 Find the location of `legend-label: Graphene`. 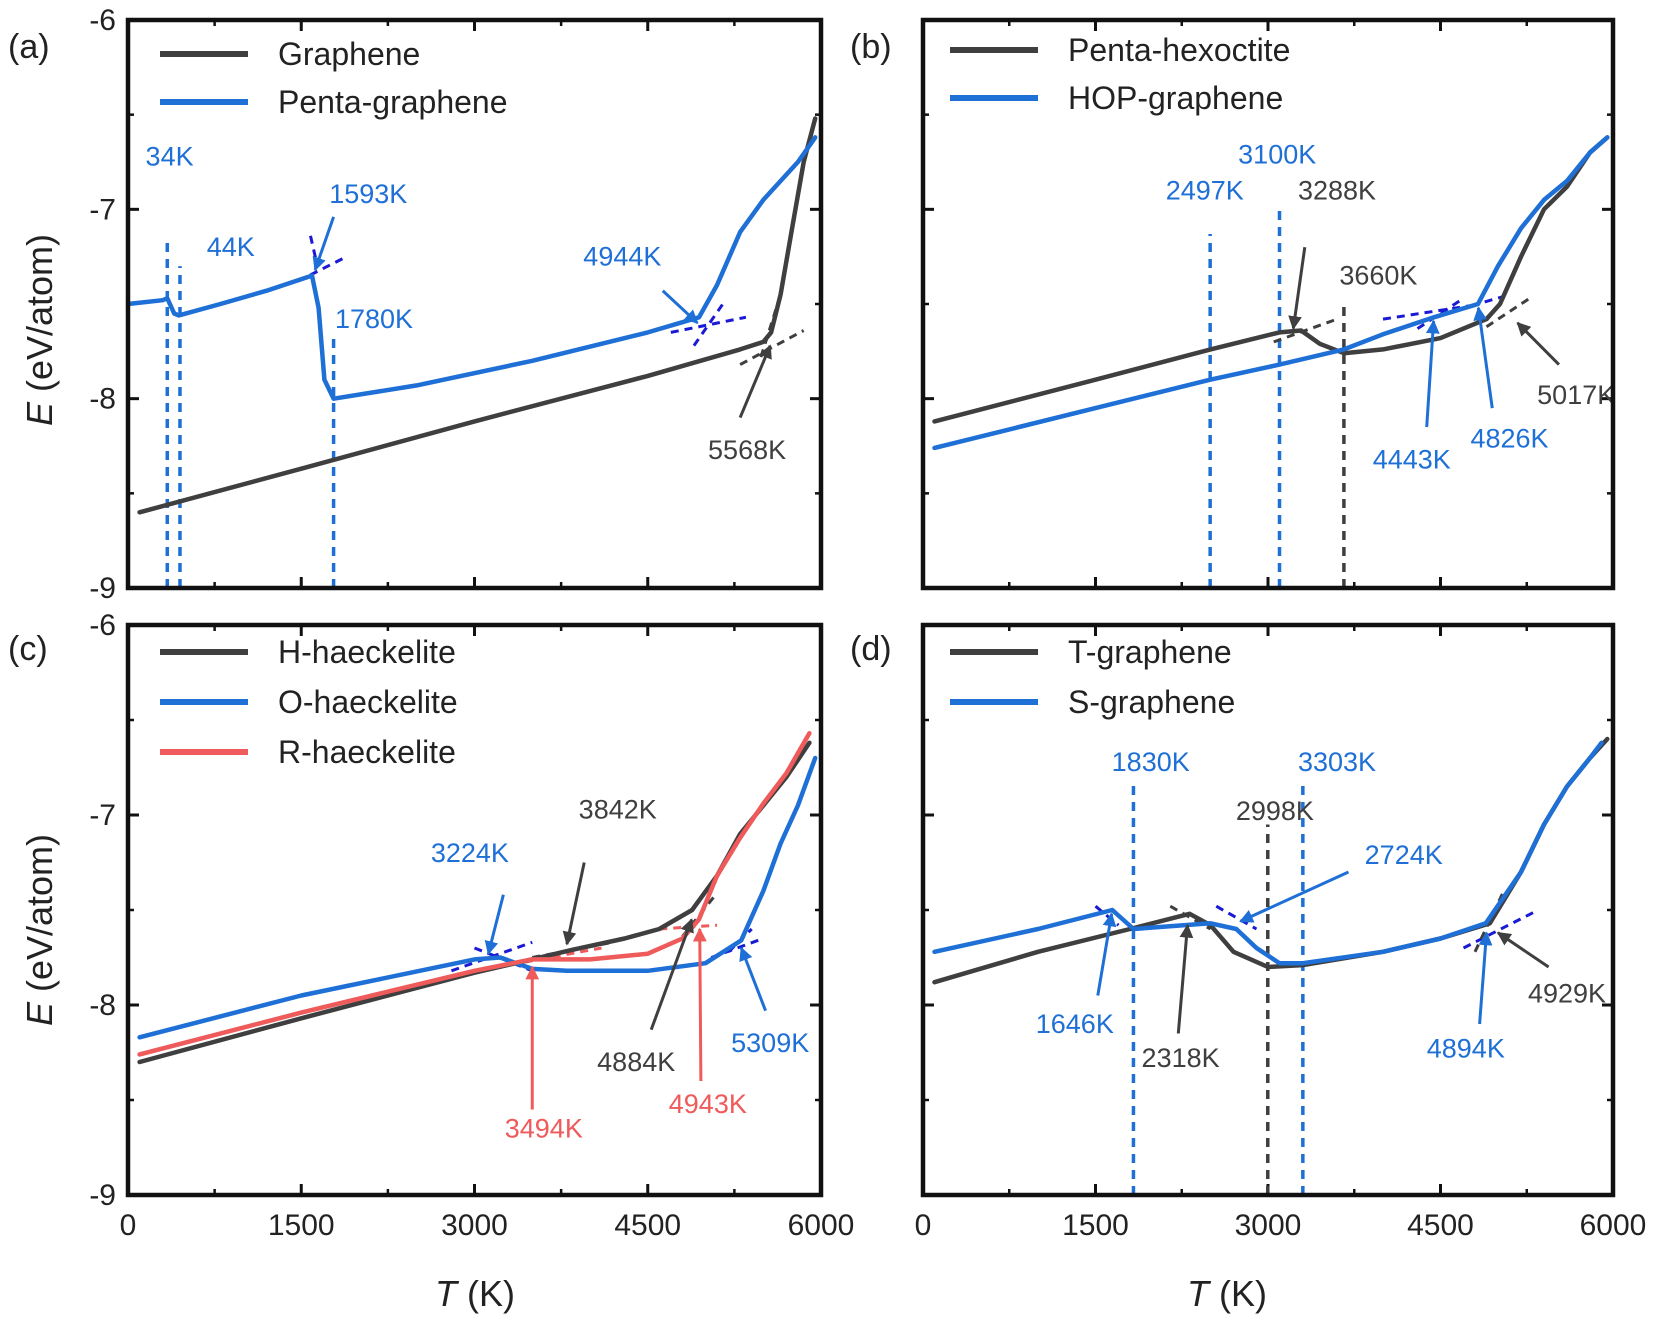

legend-label: Graphene is located at coordinates (349, 54).